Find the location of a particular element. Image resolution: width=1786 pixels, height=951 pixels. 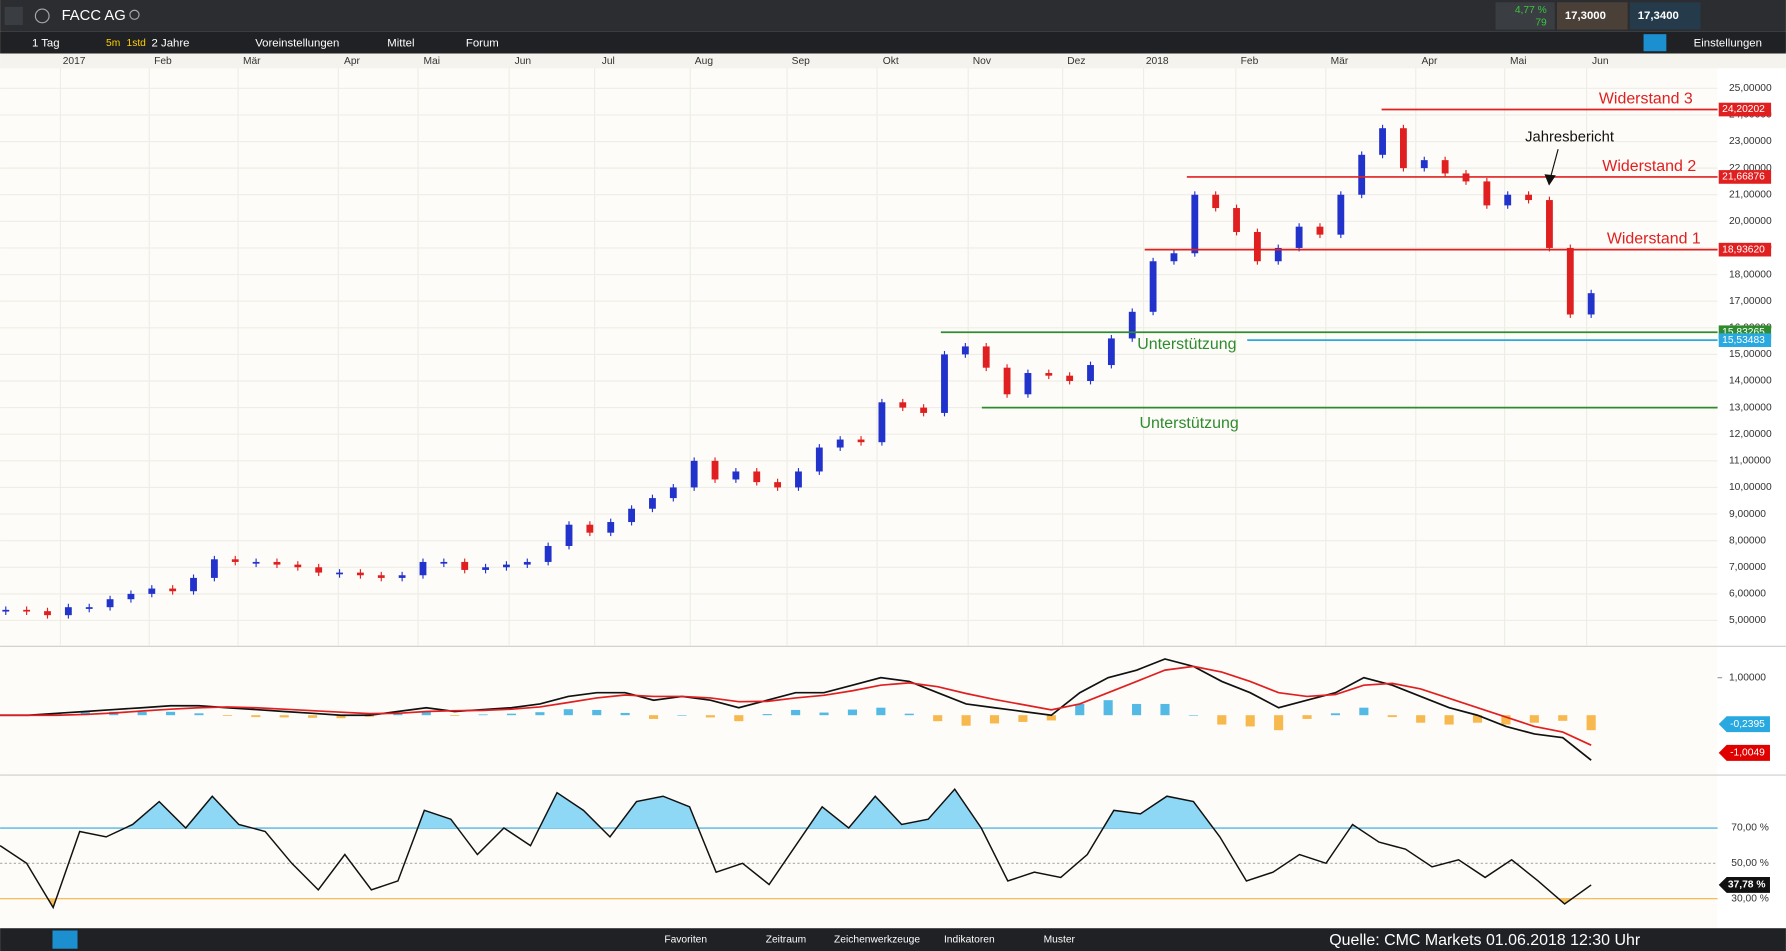

level-price: 18,93620 is located at coordinates (1743, 249).